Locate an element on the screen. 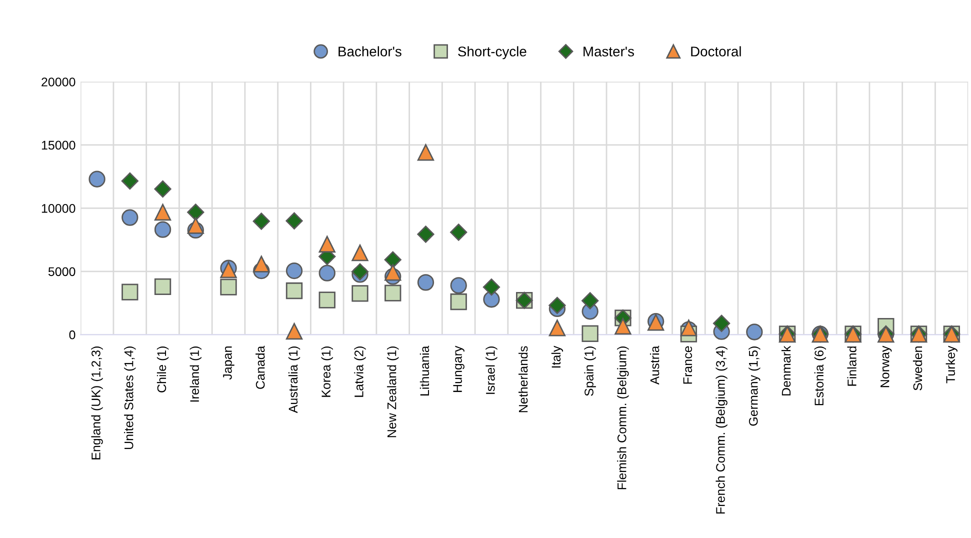 The height and width of the screenshot is (538, 971). x-tick-label: Turkey is located at coordinates (952, 365).